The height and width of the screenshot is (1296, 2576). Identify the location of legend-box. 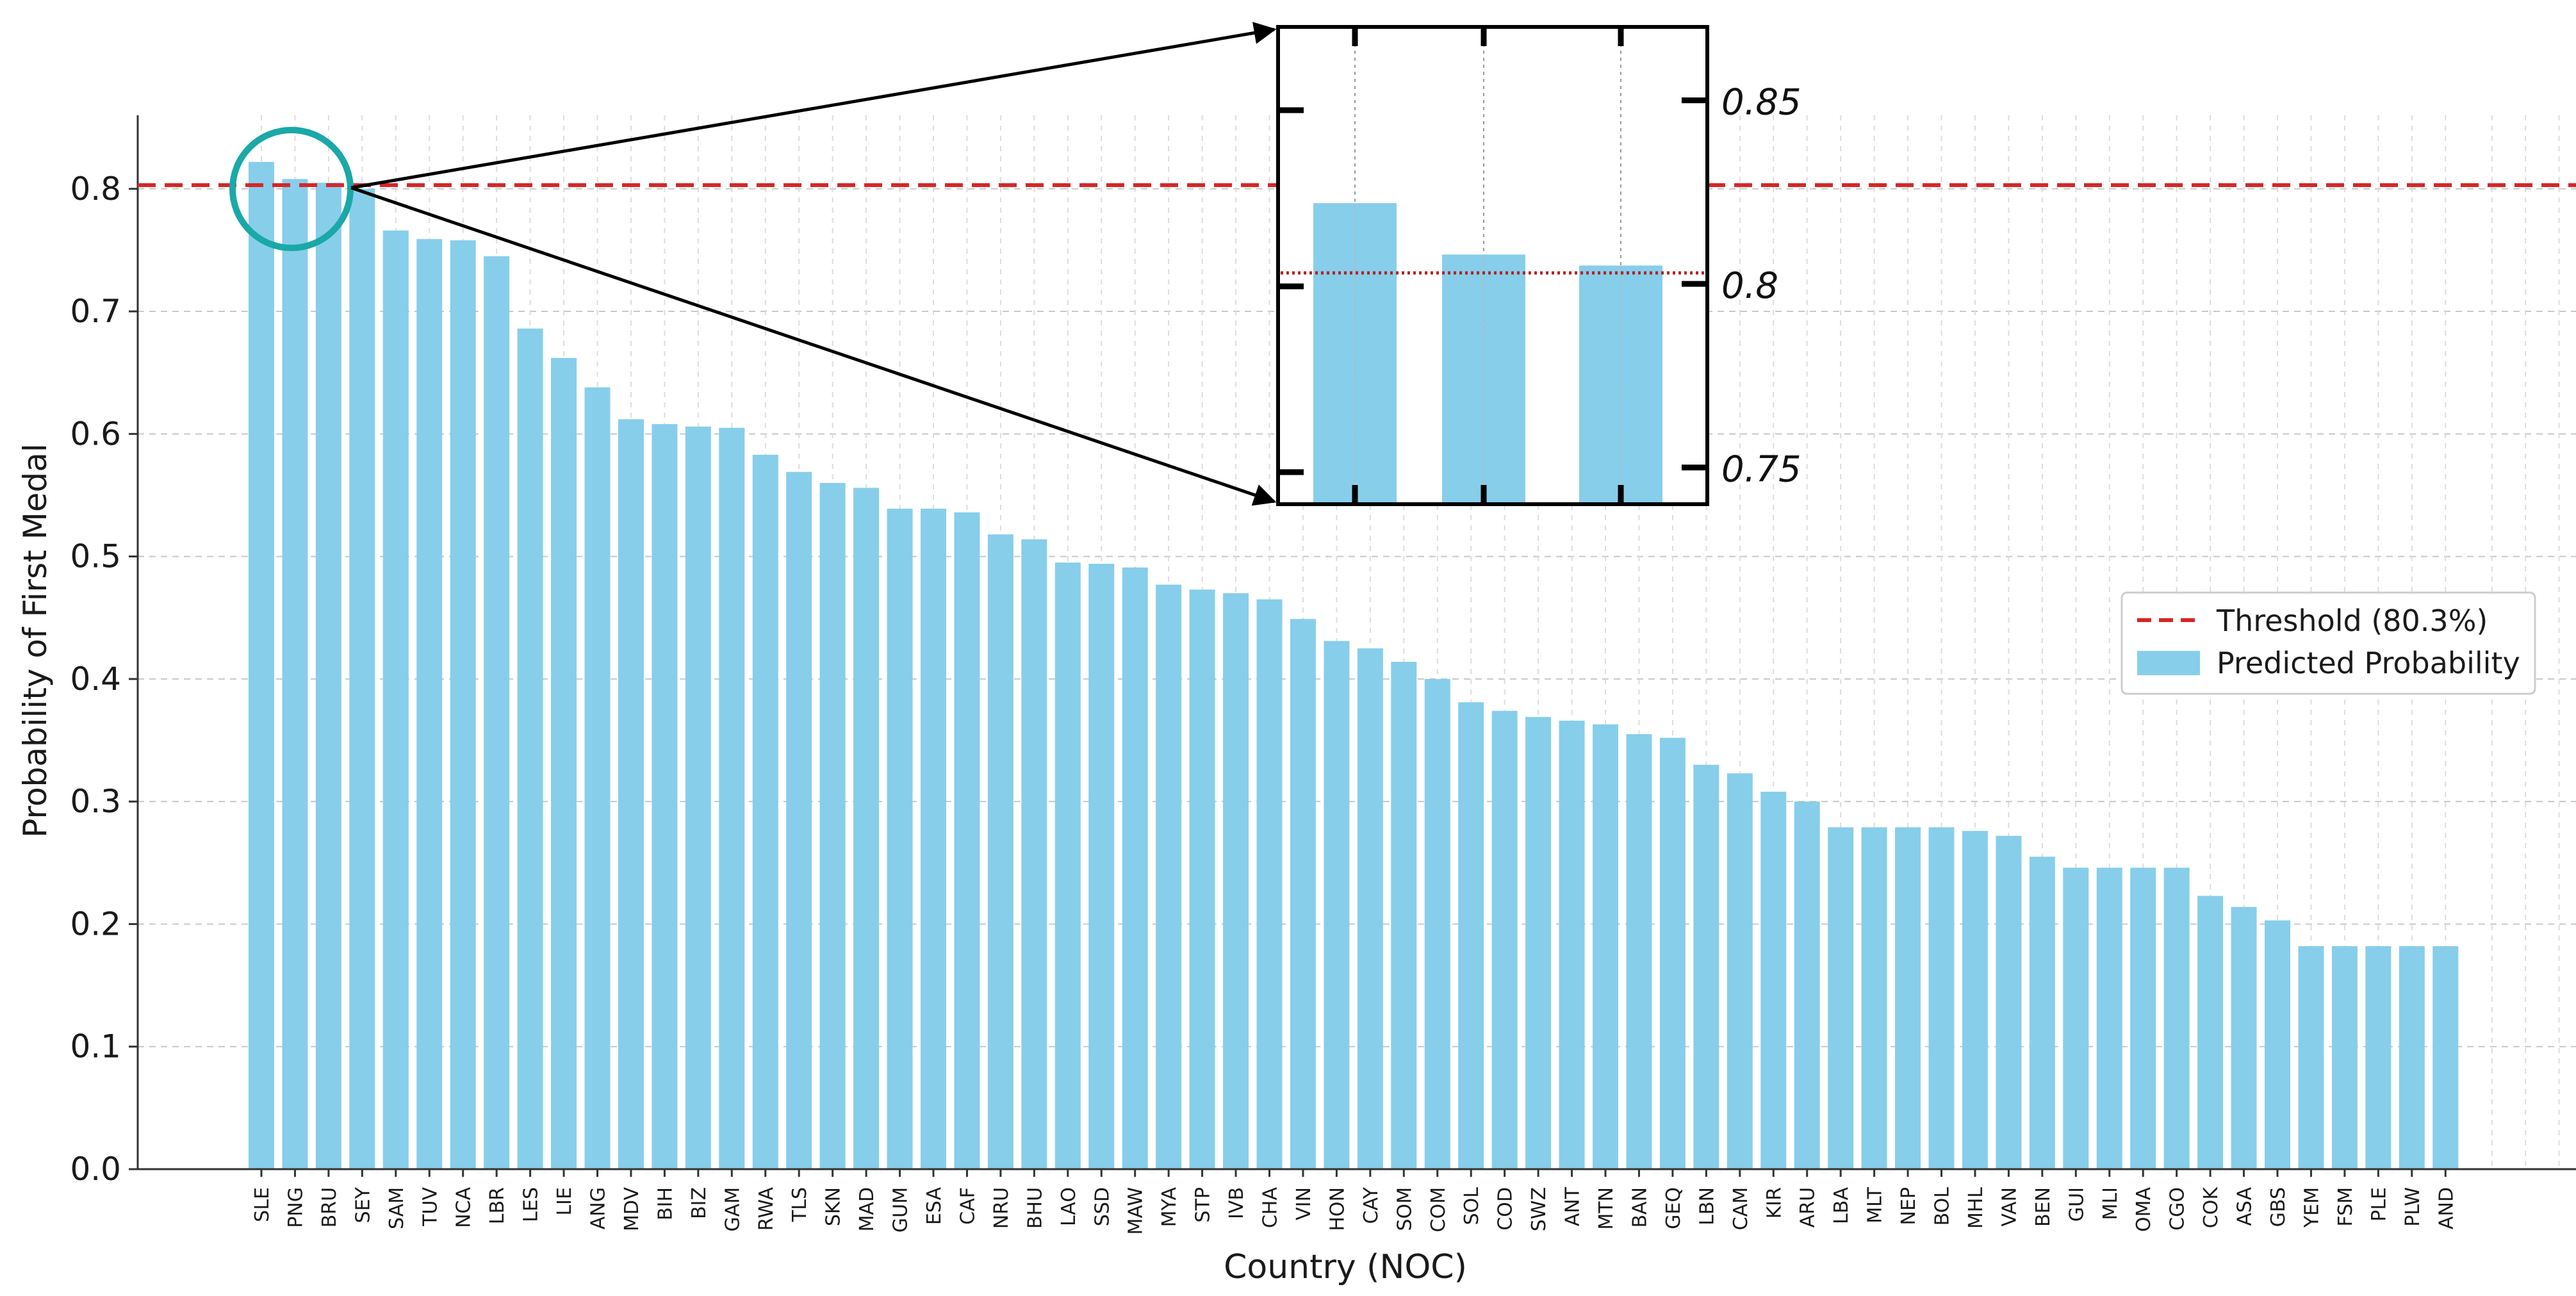
(2329, 643).